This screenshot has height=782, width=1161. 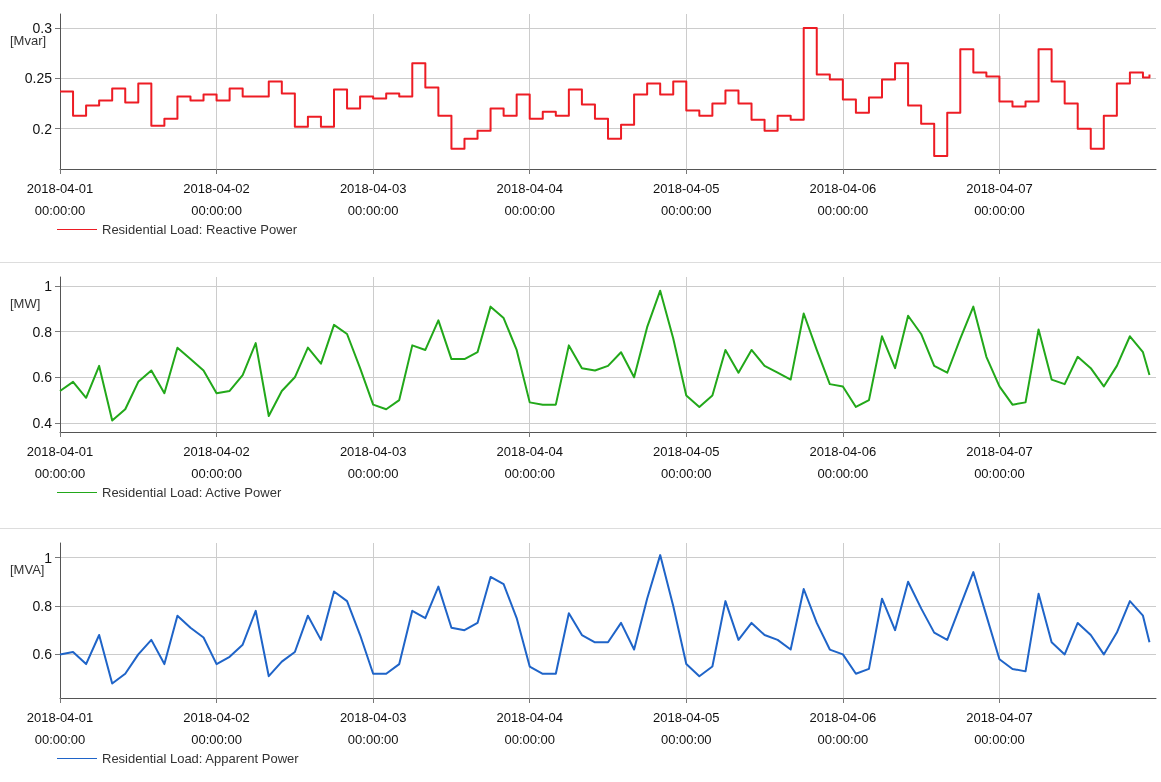 What do you see at coordinates (27, 569) in the screenshot?
I see `y-axis-title: [MVA]` at bounding box center [27, 569].